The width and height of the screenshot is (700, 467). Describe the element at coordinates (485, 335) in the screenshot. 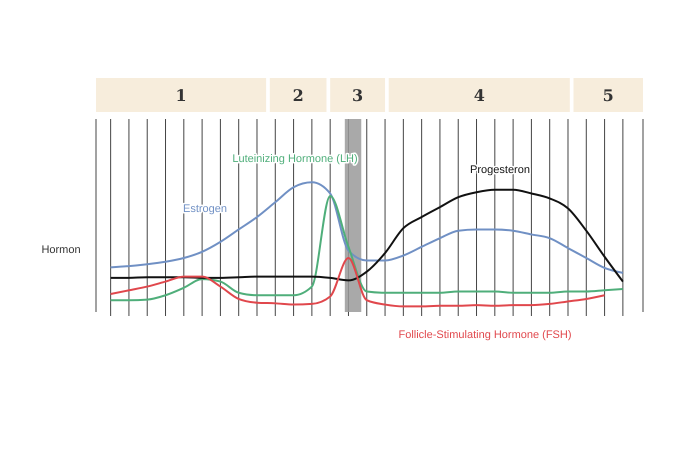

I see `text: Follicle-Stimulating Hormone (FSH)` at that location.